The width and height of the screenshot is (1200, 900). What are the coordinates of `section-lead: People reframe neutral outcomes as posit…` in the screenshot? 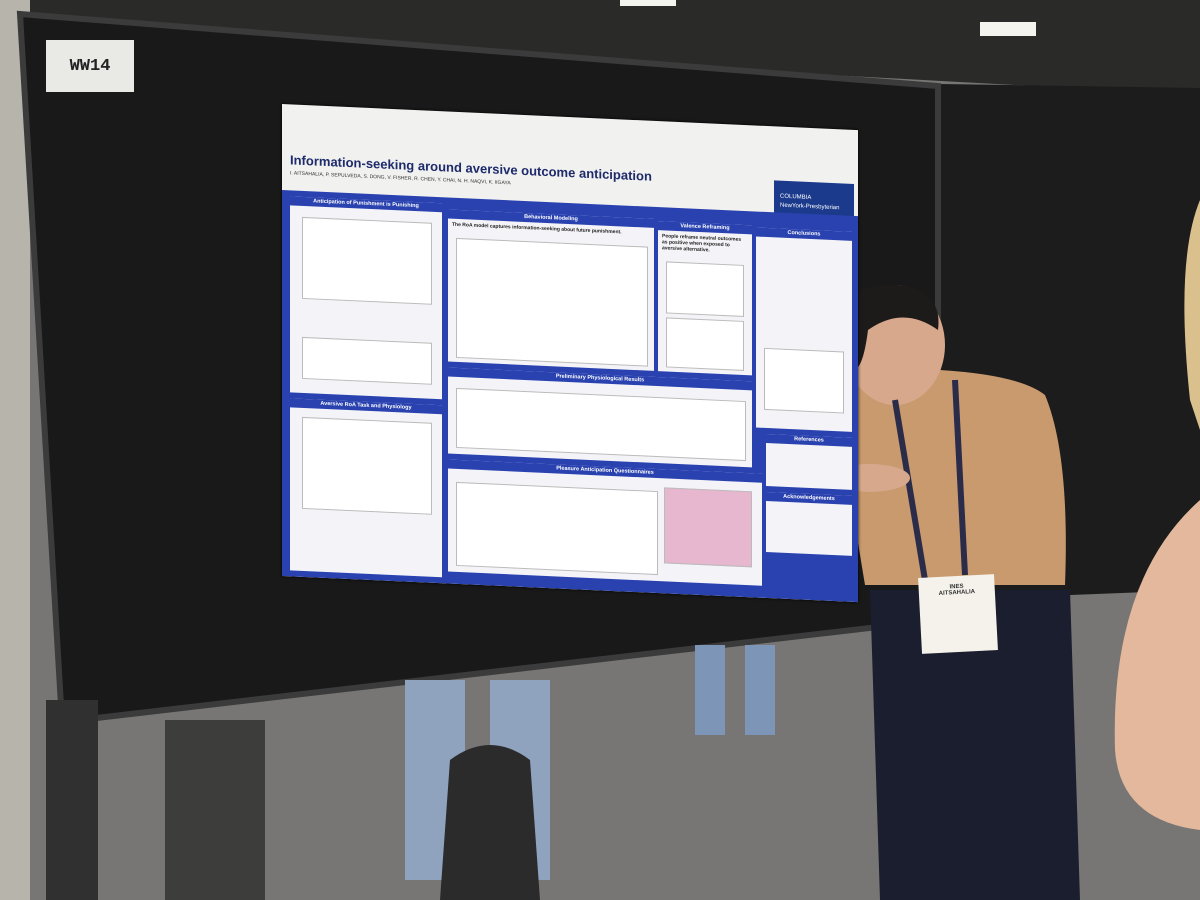 It's located at (702, 243).